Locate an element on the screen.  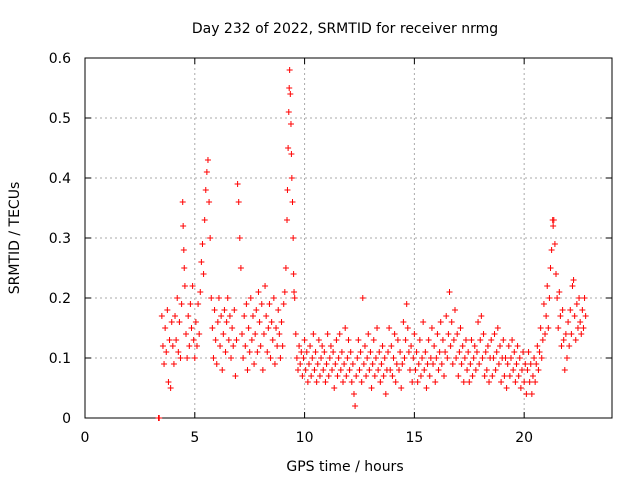
y-axis-label: SRMTID / TECUs is located at coordinates (15, 238).